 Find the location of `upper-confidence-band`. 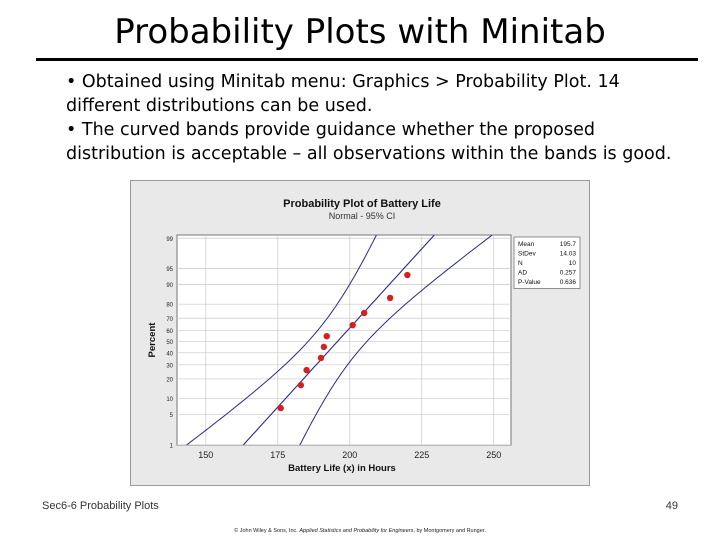

upper-confidence-band is located at coordinates (281, 340).